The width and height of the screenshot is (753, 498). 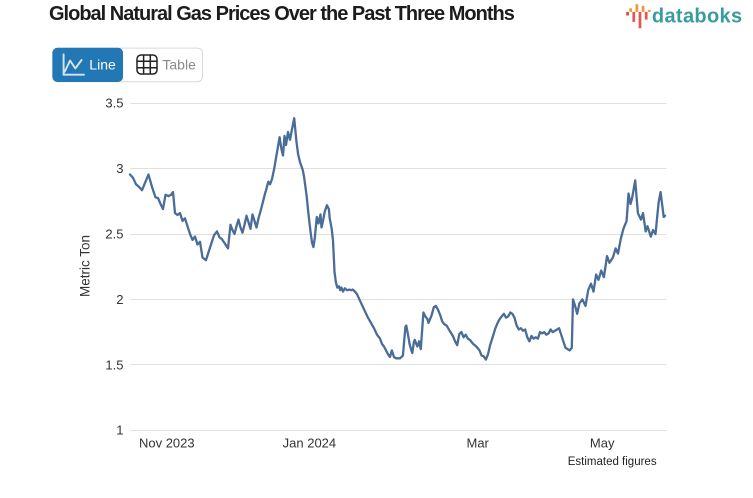 What do you see at coordinates (119, 168) in the screenshot?
I see `svg-text: 3` at bounding box center [119, 168].